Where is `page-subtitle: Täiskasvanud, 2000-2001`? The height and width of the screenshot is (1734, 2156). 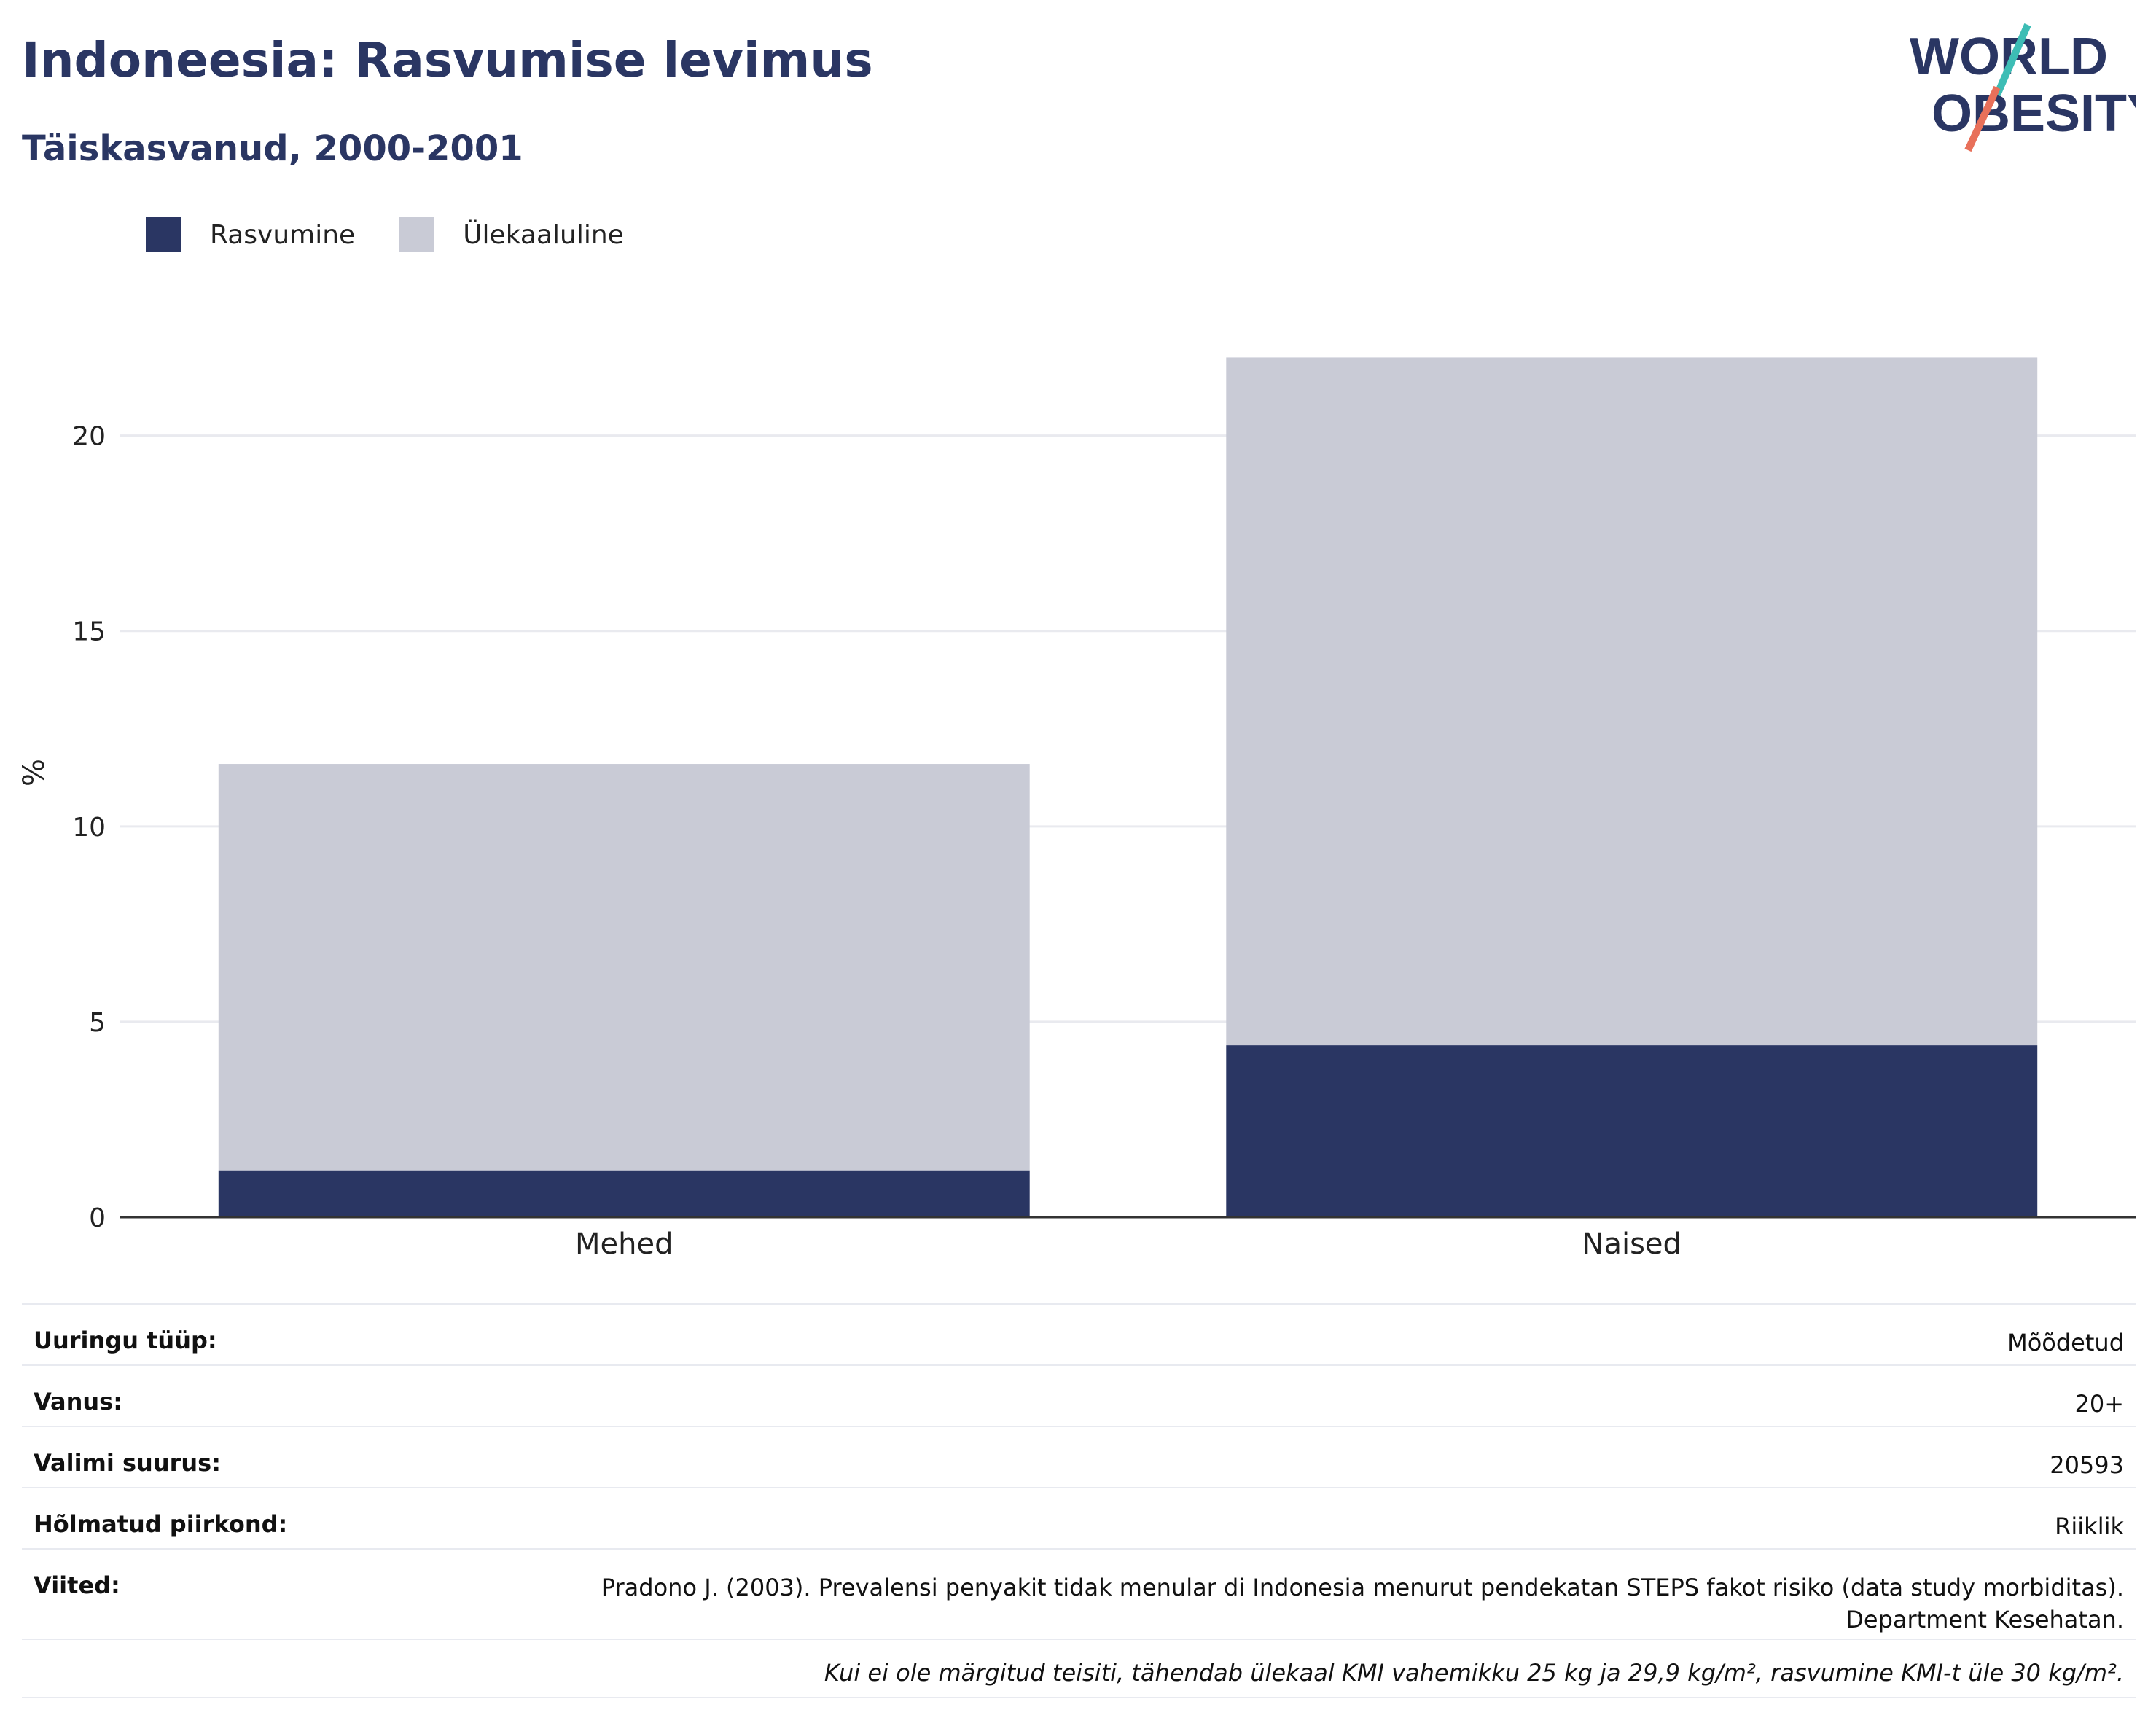
page-subtitle: Täiskasvanud, 2000-2001 is located at coordinates (273, 148).